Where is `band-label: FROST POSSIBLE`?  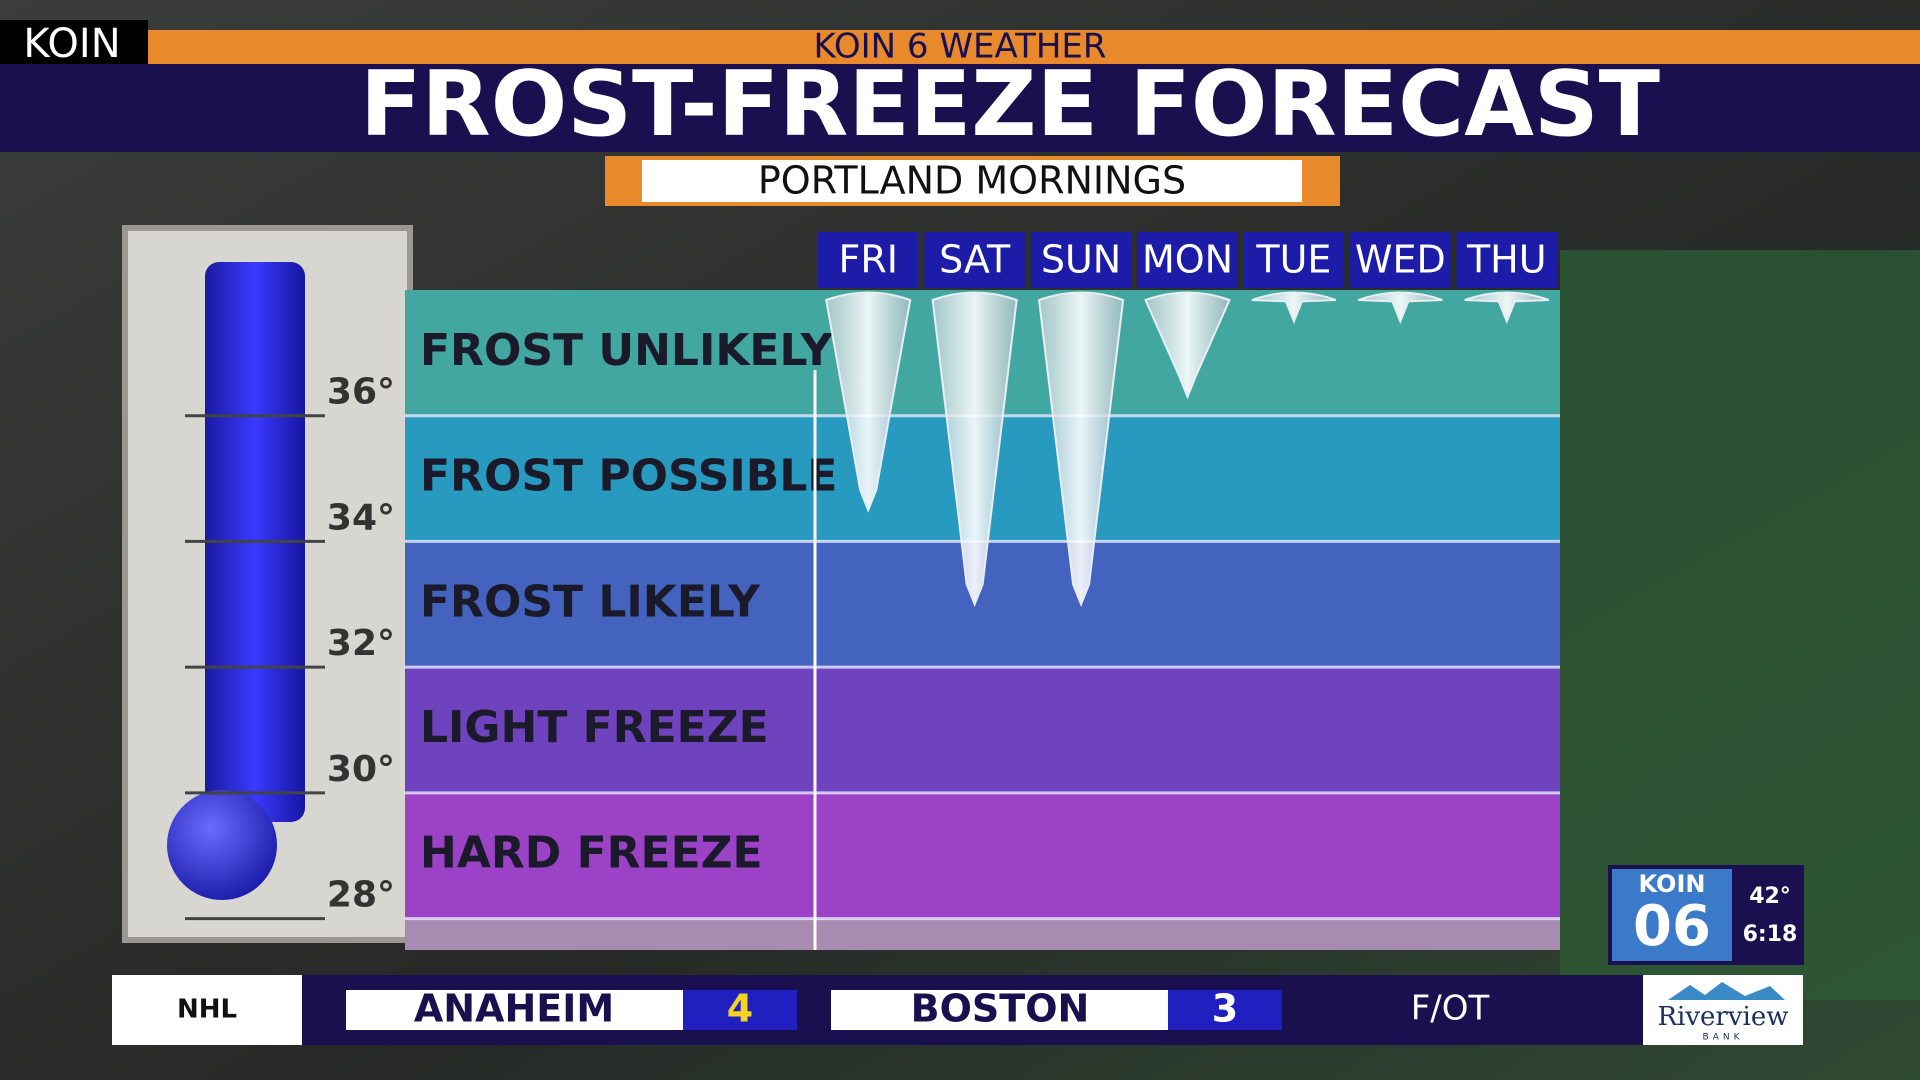
band-label: FROST POSSIBLE is located at coordinates (628, 476).